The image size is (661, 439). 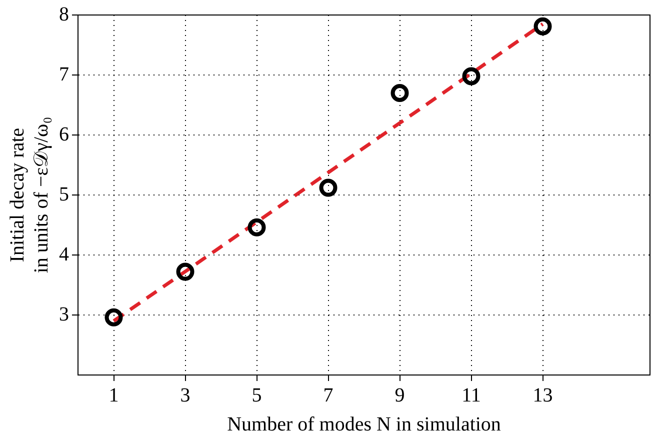 I want to click on x-tick-label: 9, so click(x=399, y=395).